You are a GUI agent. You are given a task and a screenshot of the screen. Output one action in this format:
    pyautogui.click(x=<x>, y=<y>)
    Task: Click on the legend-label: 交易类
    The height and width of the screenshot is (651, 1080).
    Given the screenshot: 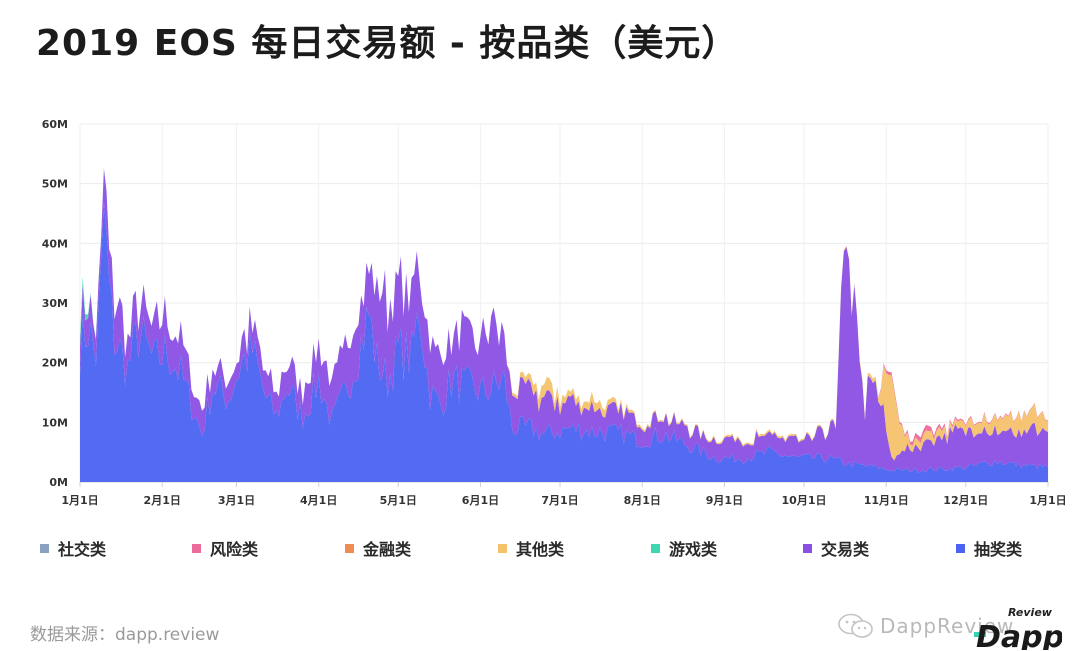 What is the action you would take?
    pyautogui.click(x=845, y=549)
    